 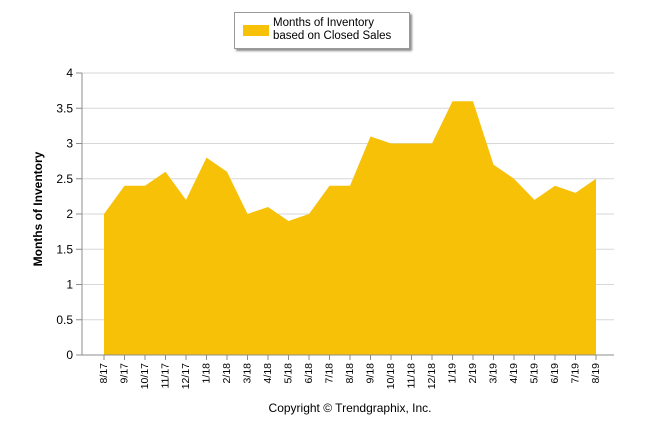 I want to click on x-tick-label: 3/19, so click(x=494, y=373).